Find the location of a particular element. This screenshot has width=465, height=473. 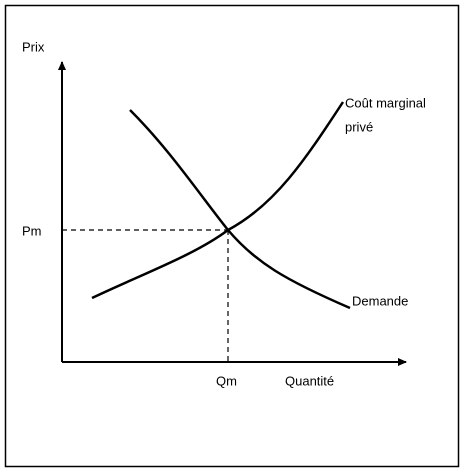

supply-label: Coût marginal is located at coordinates (385, 102).